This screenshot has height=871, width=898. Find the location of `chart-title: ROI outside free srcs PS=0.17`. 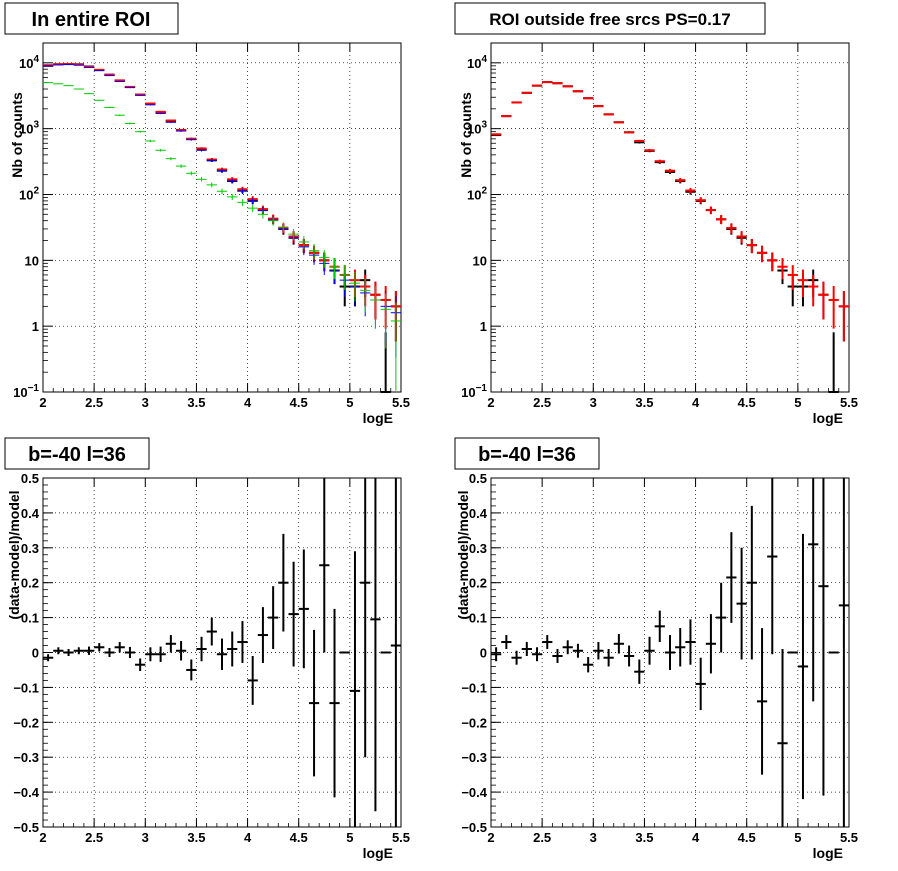

chart-title: ROI outside free srcs PS=0.17 is located at coordinates (609, 19).